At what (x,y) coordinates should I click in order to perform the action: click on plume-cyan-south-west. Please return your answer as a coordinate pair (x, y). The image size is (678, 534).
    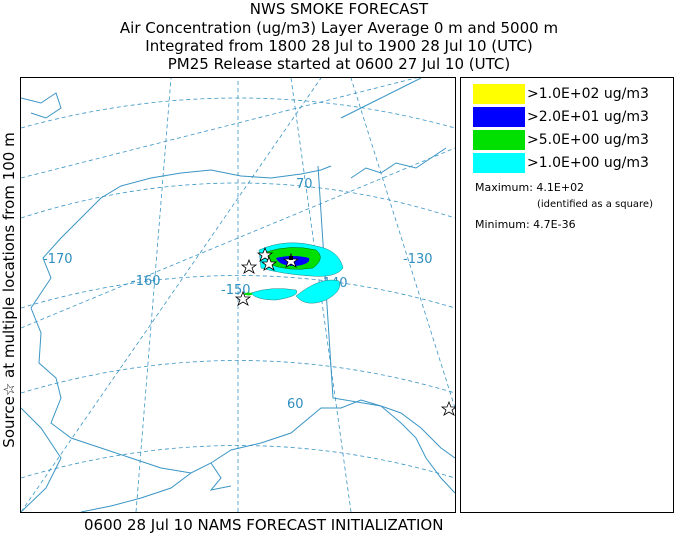
    Looking at the image, I should click on (274, 294).